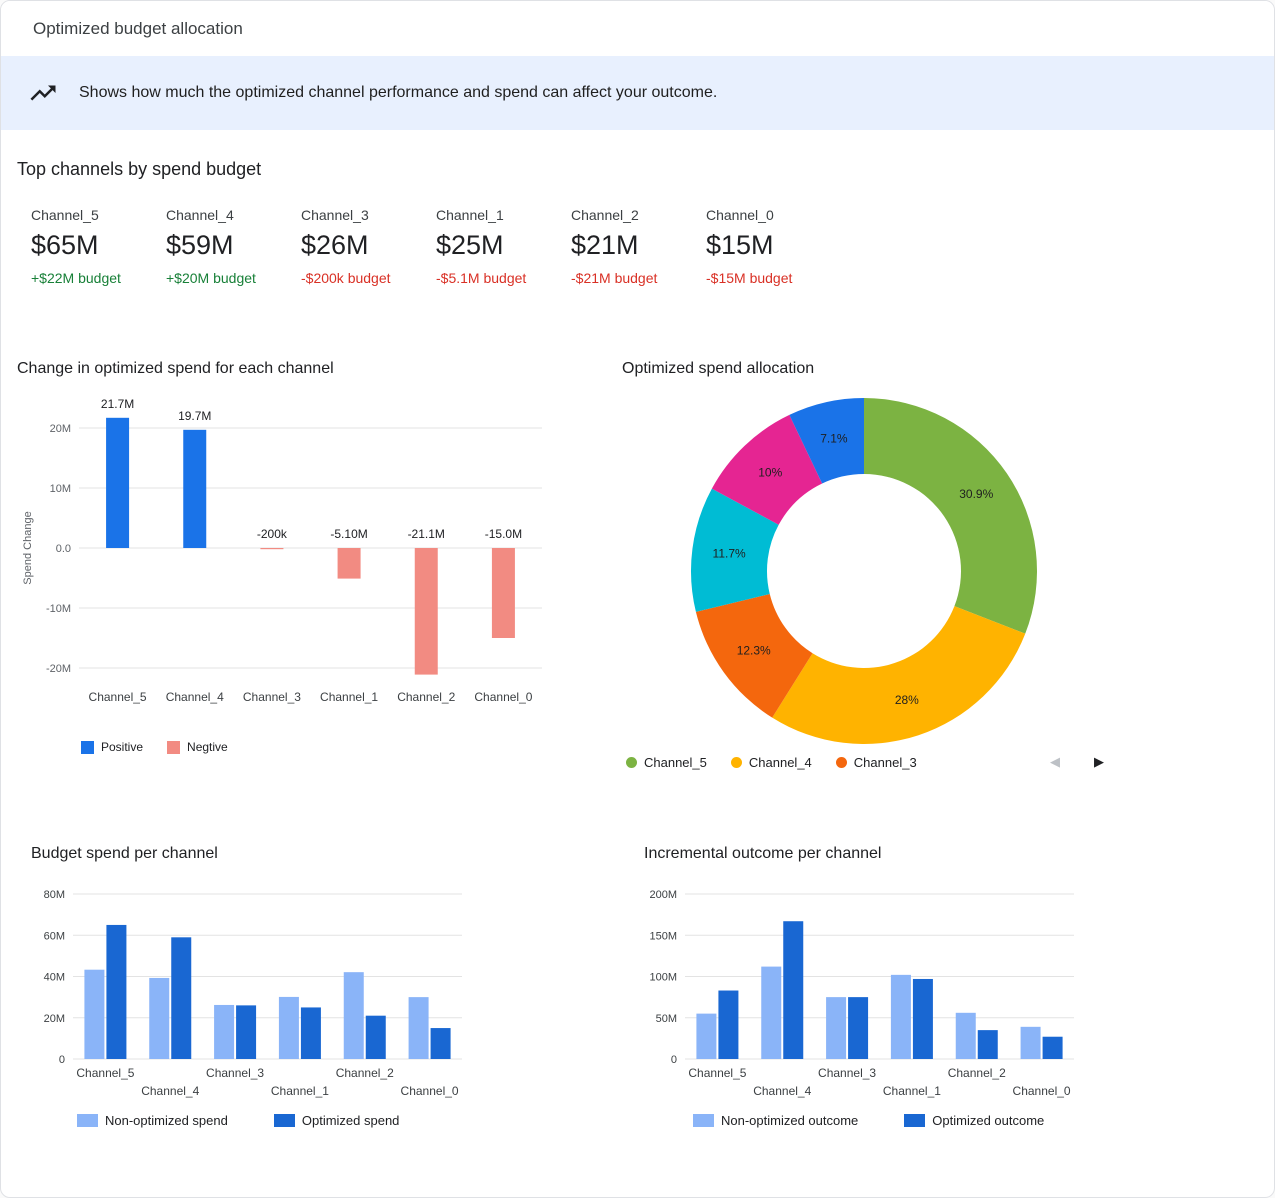  What do you see at coordinates (117, 404) in the screenshot?
I see `bar-value-label: 21.7M` at bounding box center [117, 404].